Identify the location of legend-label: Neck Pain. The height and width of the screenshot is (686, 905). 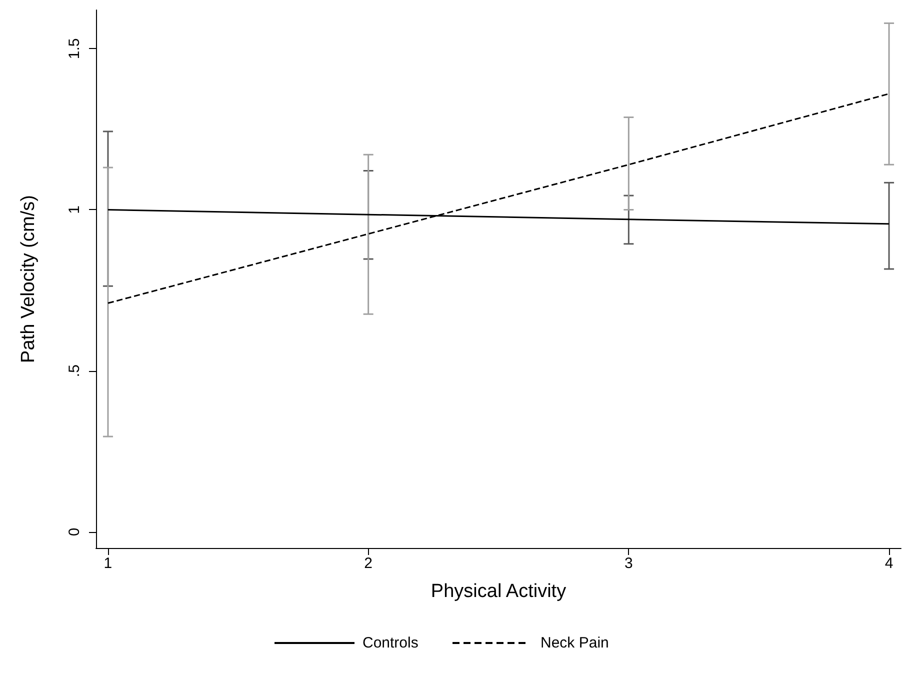
(574, 643).